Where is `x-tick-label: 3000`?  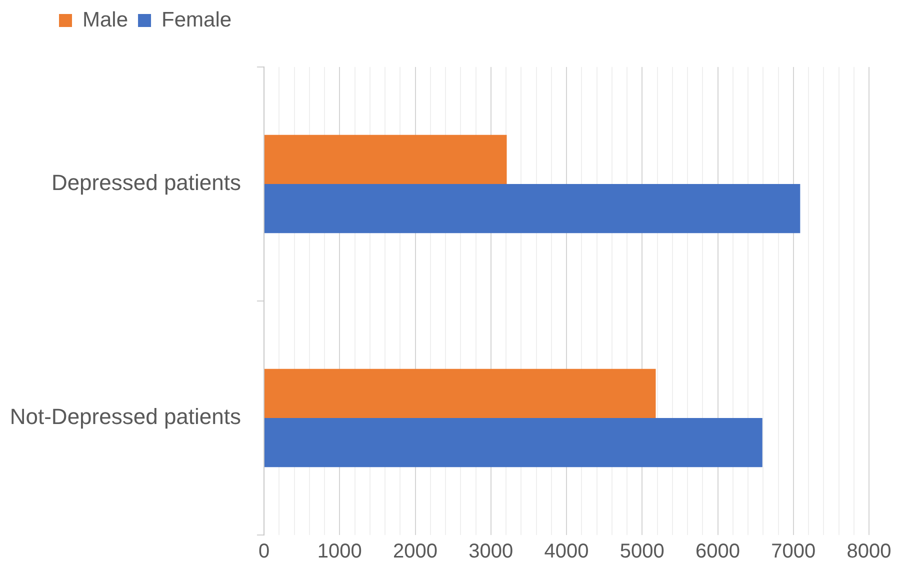 x-tick-label: 3000 is located at coordinates (491, 551).